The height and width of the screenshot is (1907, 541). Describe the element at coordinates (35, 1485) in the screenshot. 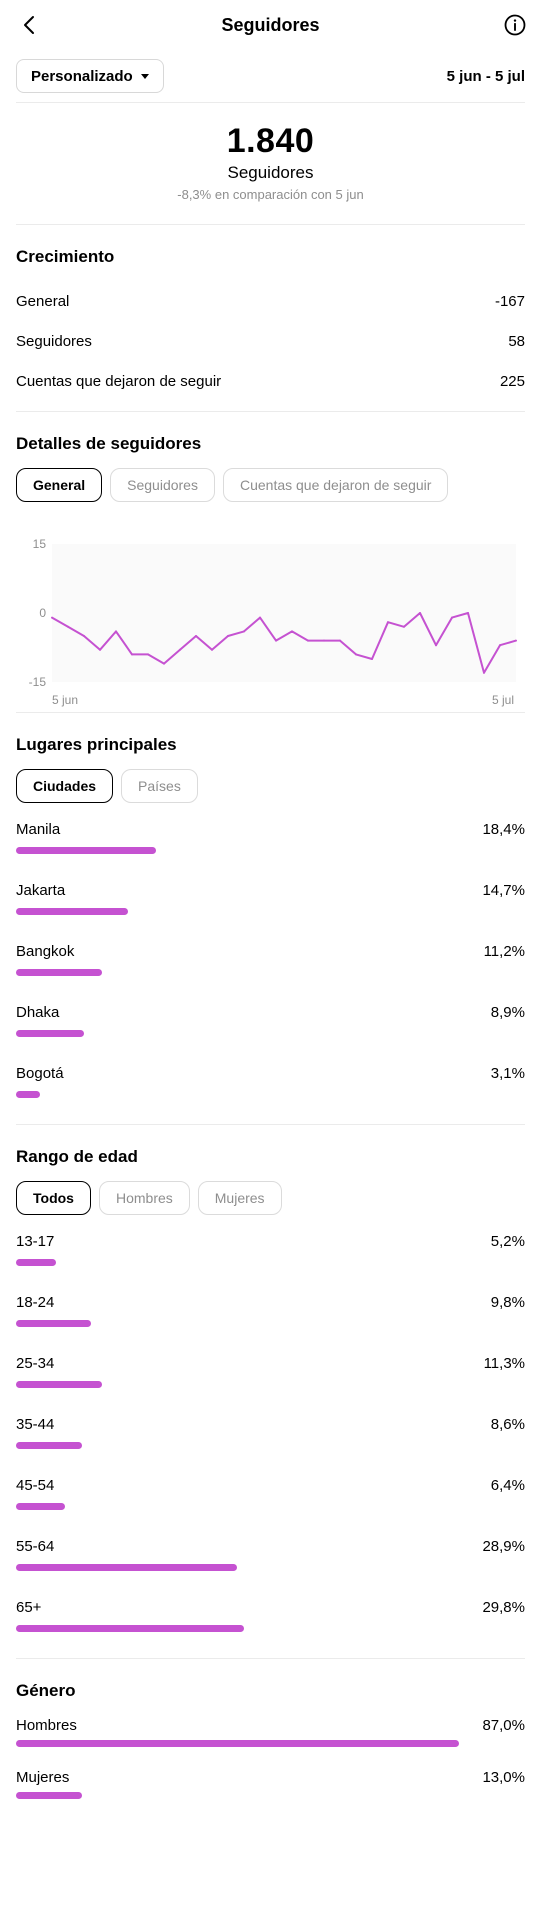

I see `age-label: 45-54` at that location.